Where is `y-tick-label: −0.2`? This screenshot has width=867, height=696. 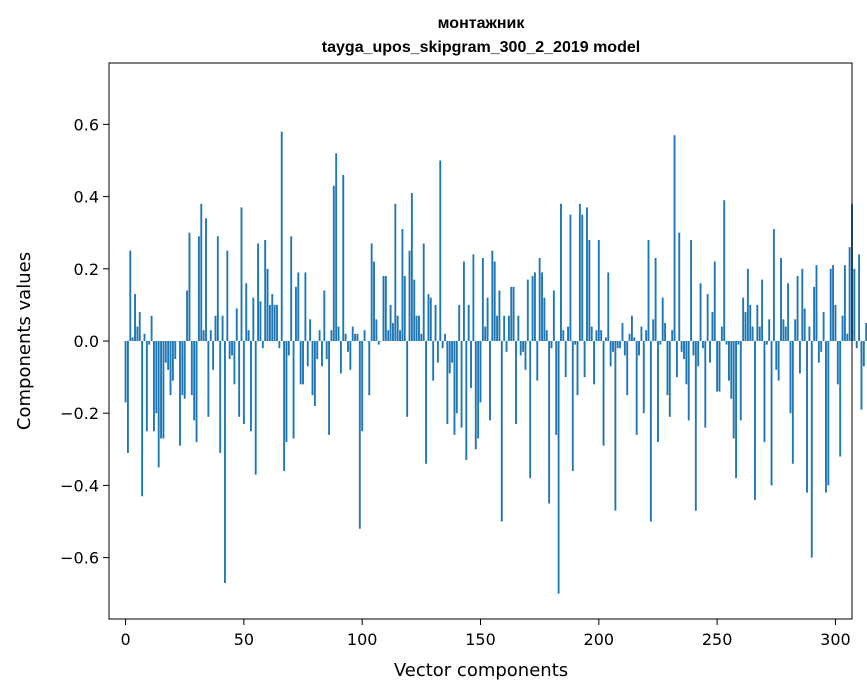
y-tick-label: −0.2 is located at coordinates (79, 413).